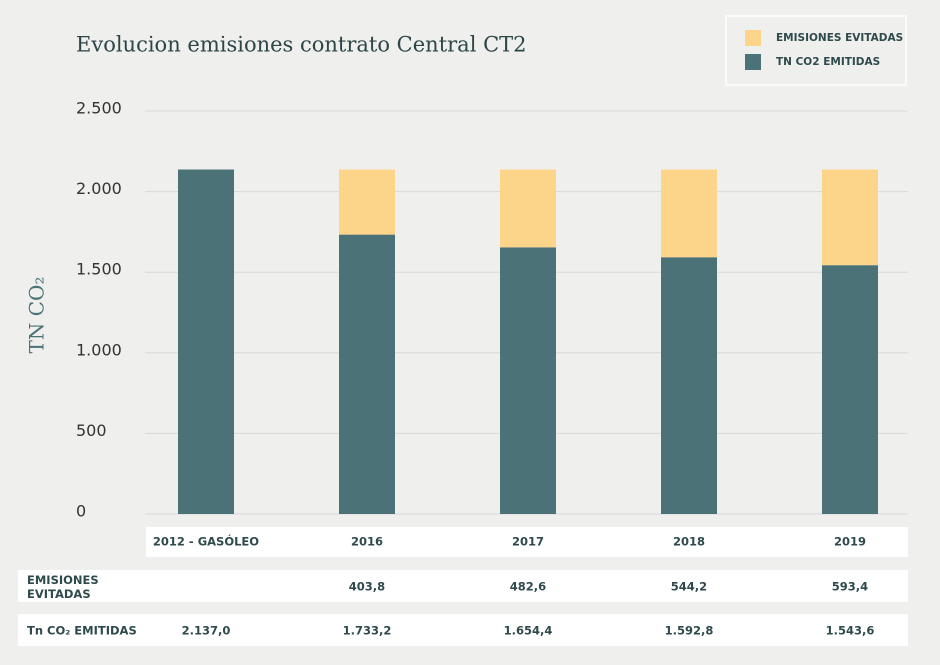 The height and width of the screenshot is (665, 940). What do you see at coordinates (91, 430) in the screenshot?
I see `y-tick-label: 500` at bounding box center [91, 430].